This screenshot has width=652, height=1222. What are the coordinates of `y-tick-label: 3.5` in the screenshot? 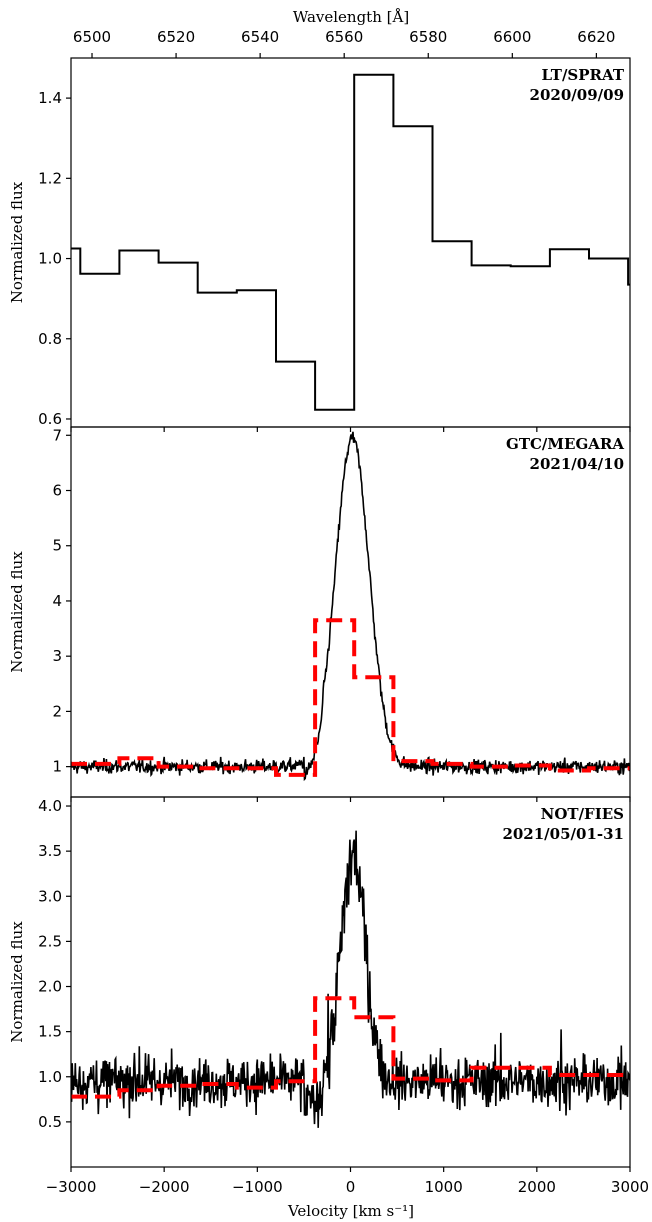 It's located at (50, 851).